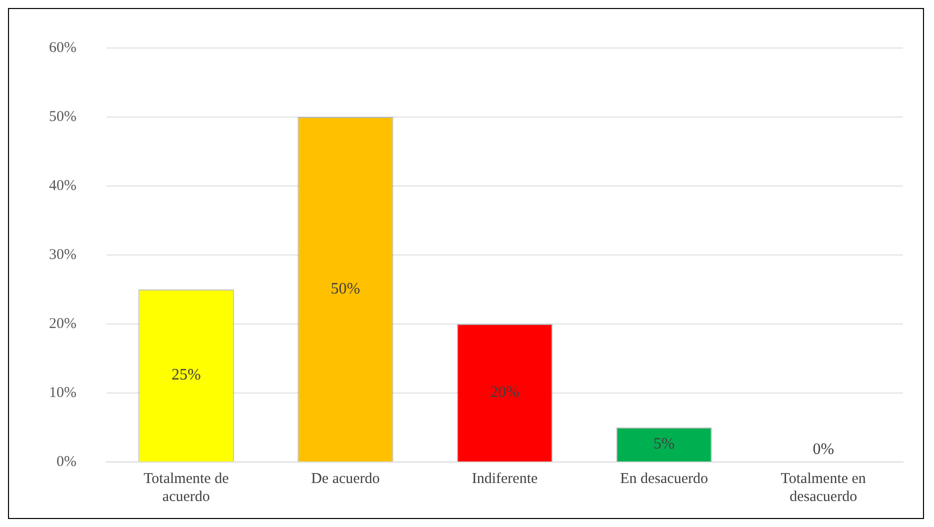  Describe the element at coordinates (62, 116) in the screenshot. I see `y-tick-label: 50%` at that location.